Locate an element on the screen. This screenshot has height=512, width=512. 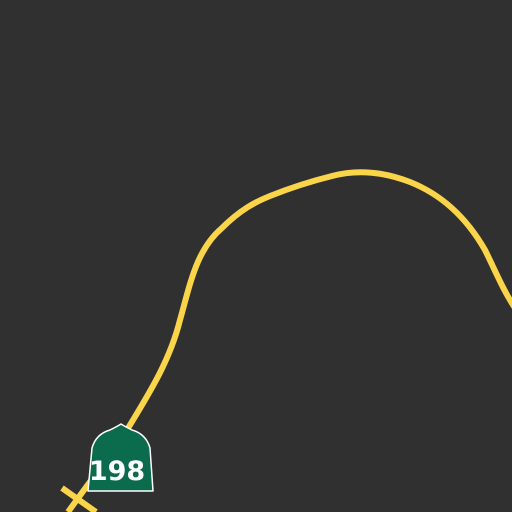
california-state-route-shield-icon is located at coordinates (120, 457).